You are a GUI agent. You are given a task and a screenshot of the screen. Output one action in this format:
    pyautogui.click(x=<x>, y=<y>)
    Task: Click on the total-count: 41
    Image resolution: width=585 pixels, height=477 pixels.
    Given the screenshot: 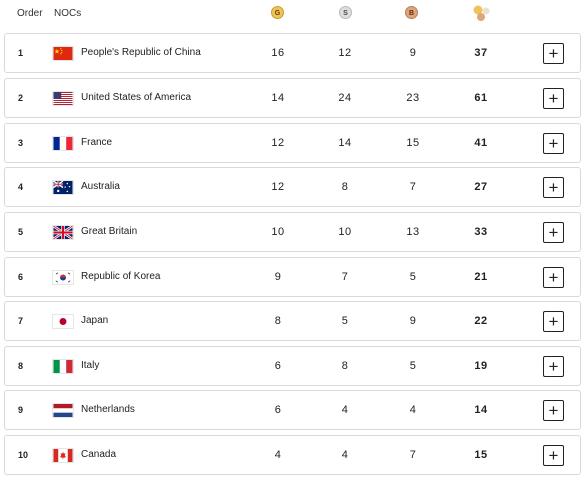 What is the action you would take?
    pyautogui.click(x=481, y=143)
    